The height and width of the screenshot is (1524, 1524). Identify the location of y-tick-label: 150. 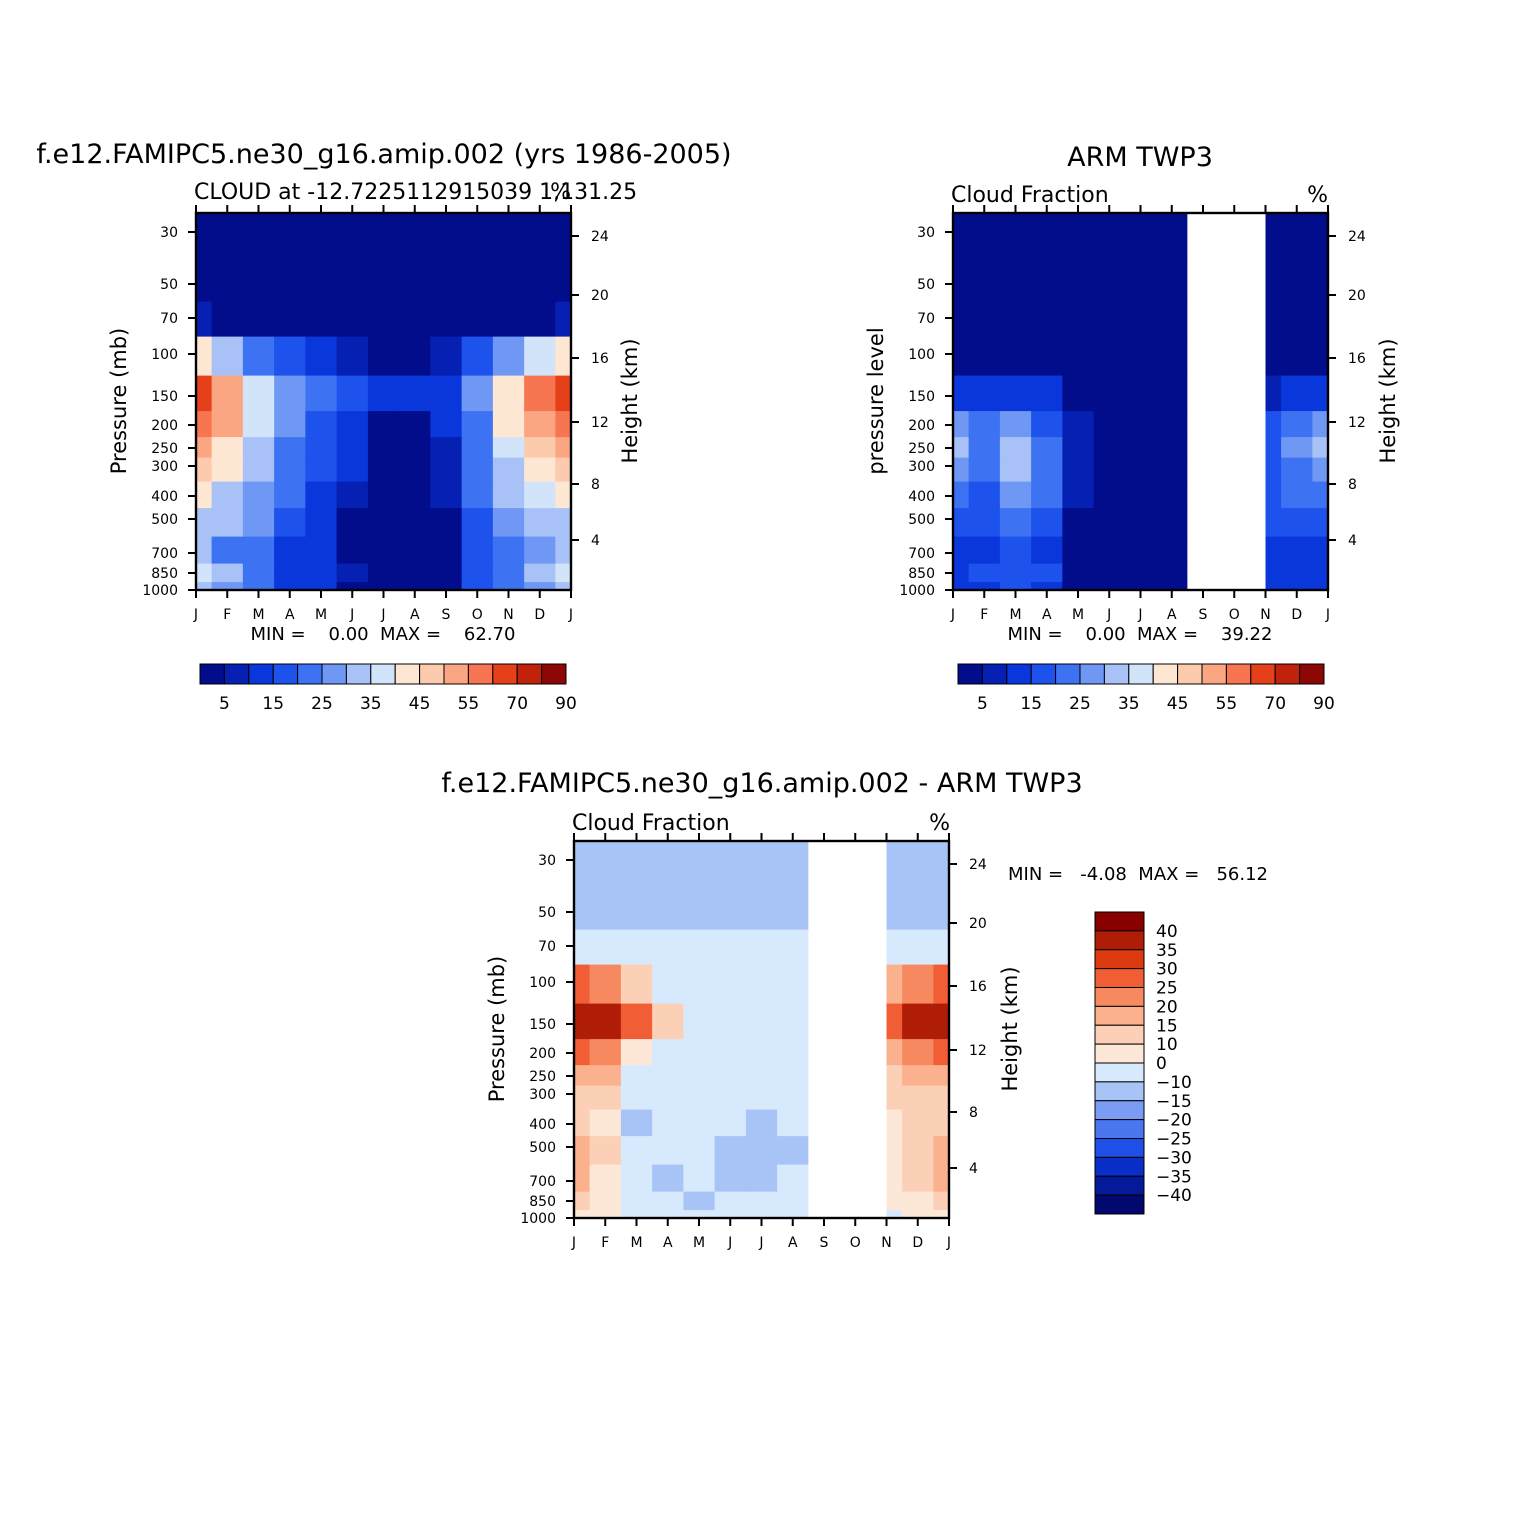
(921, 397).